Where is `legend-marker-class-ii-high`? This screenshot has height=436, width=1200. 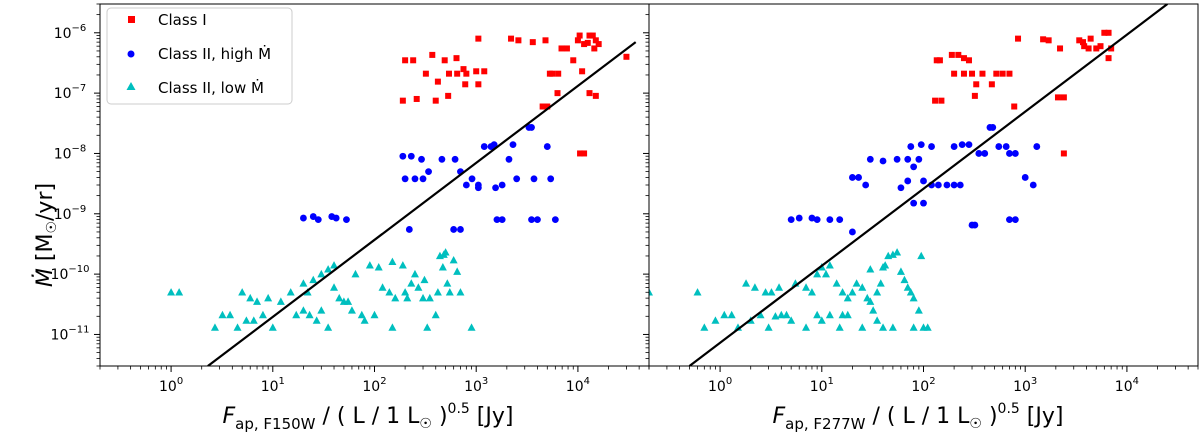
legend-marker-class-ii-high is located at coordinates (131, 54).